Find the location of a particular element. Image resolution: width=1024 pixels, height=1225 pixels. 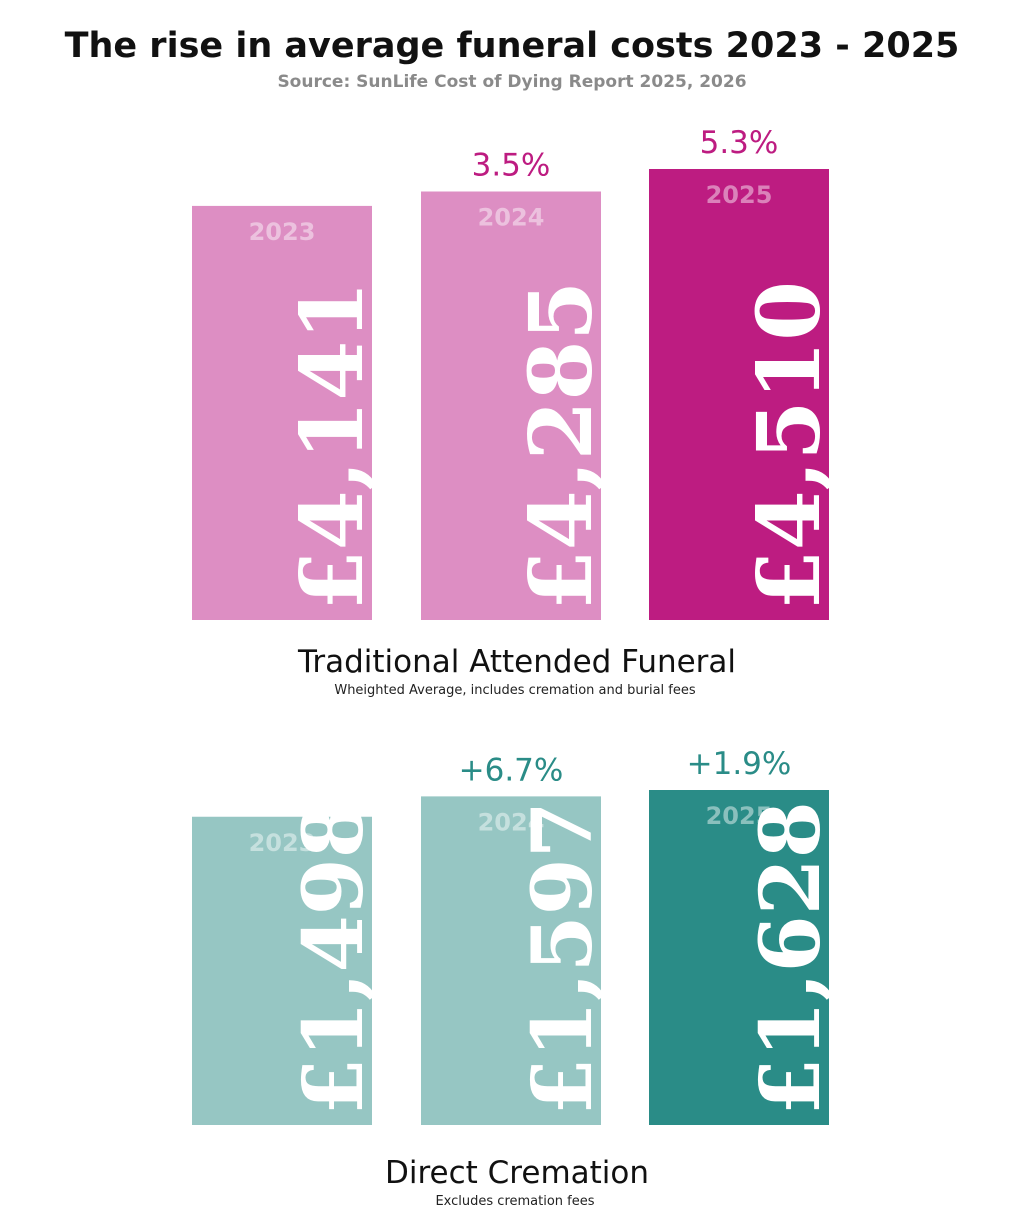

bar-value-label: £1,498 is located at coordinates (334, 958).